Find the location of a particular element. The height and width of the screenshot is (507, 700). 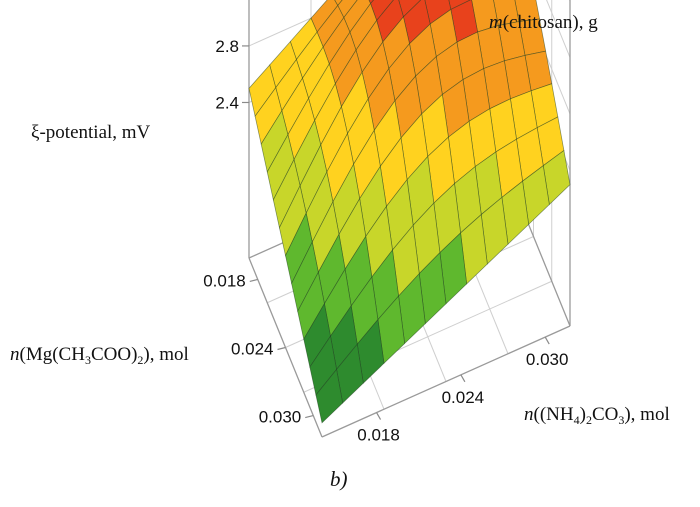

right-axis-tick-label: 0.030 is located at coordinates (547, 359).